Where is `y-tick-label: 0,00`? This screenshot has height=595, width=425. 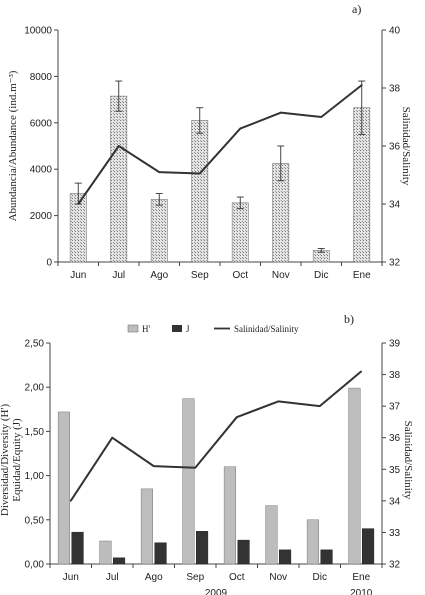
y-tick-label: 0,00 is located at coordinates (35, 565).